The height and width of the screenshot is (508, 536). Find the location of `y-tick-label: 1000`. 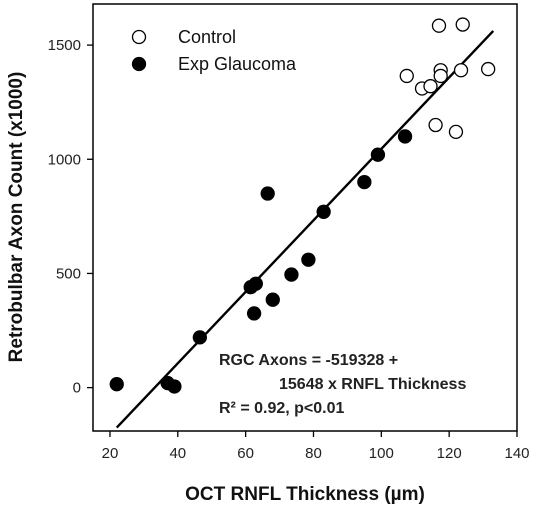

y-tick-label: 1000 is located at coordinates (64, 159).